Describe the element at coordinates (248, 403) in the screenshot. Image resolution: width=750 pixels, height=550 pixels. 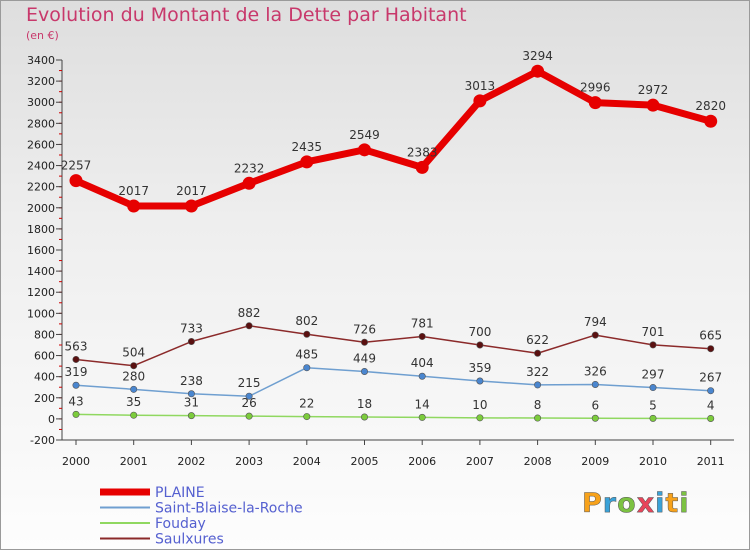
I see `data-label: 26` at that location.